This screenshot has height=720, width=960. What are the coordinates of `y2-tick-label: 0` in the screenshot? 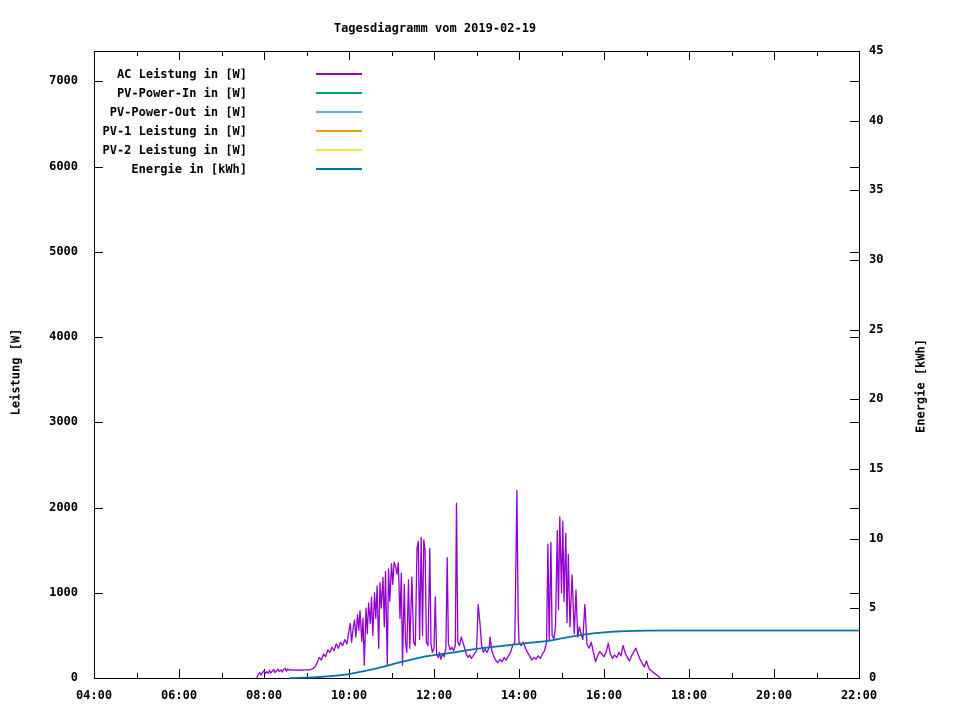 It's located at (873, 677).